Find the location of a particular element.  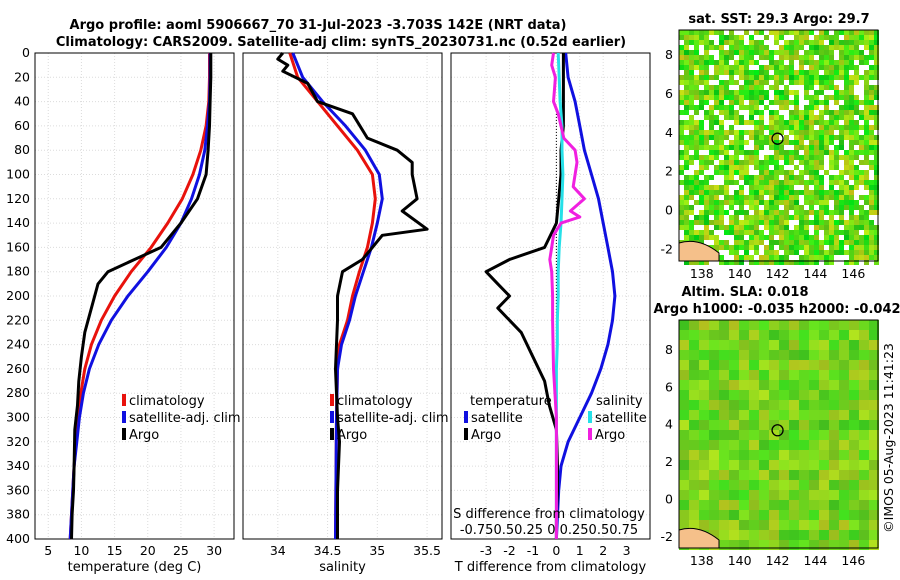

y-tick-label: 160 is located at coordinates (18, 246).